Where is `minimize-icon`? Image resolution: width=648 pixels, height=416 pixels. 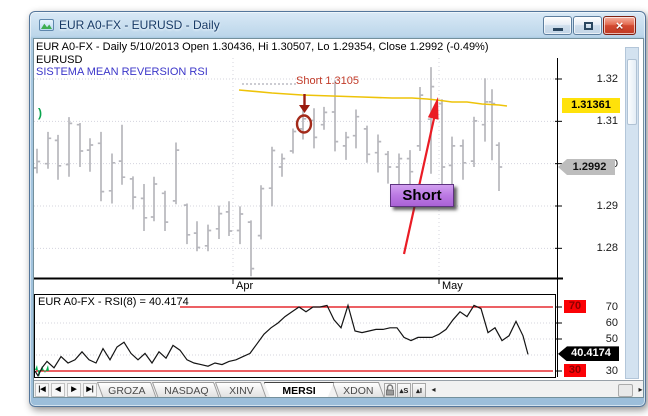
minimize-icon is located at coordinates (558, 29).